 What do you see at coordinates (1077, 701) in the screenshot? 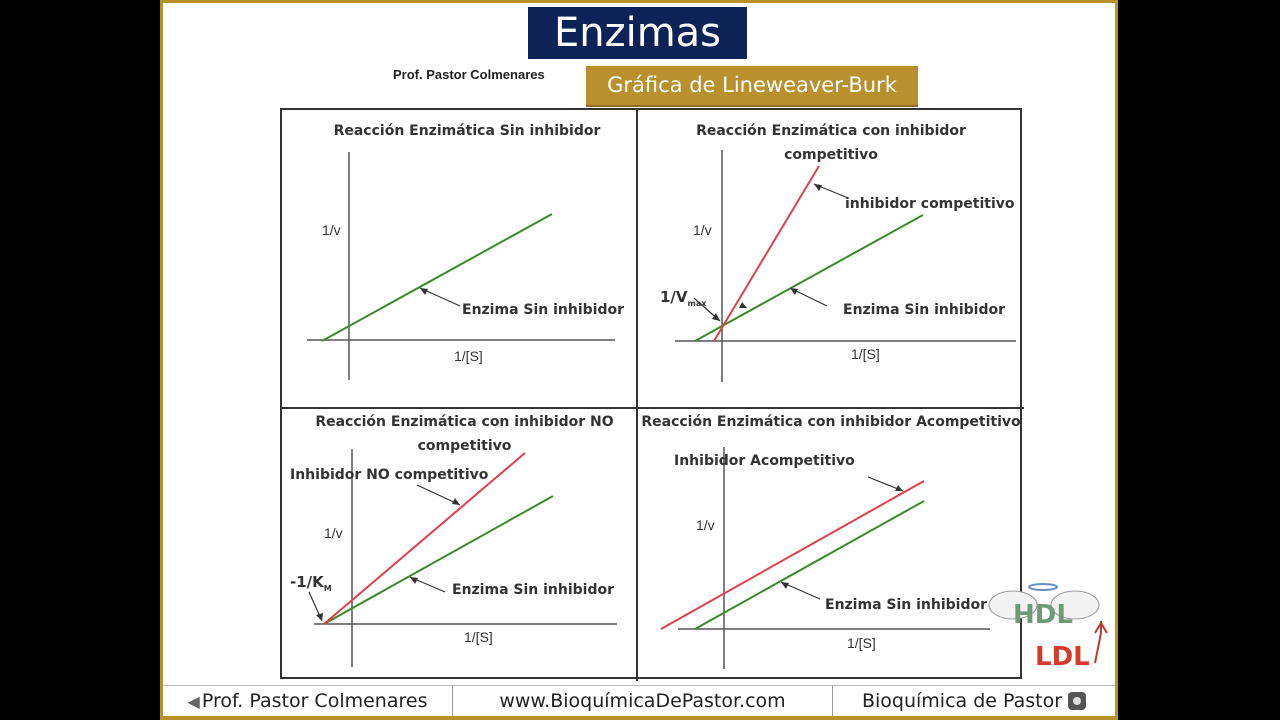
I see `instagram-icon` at bounding box center [1077, 701].